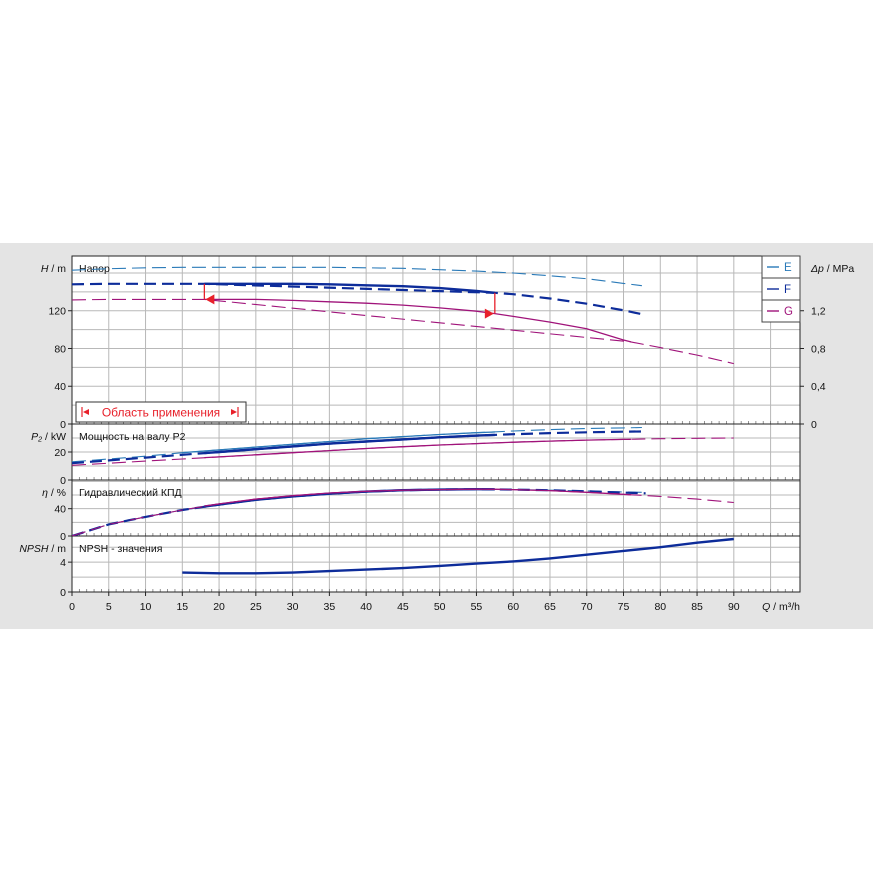 The height and width of the screenshot is (873, 873). I want to click on panel-efficiency-vertical-grid, so click(436, 508).